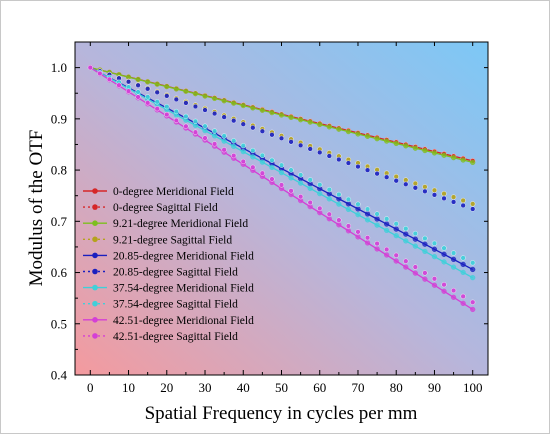  What do you see at coordinates (173, 192) in the screenshot?
I see `legend-label: 0-degree Meridional Field` at bounding box center [173, 192].